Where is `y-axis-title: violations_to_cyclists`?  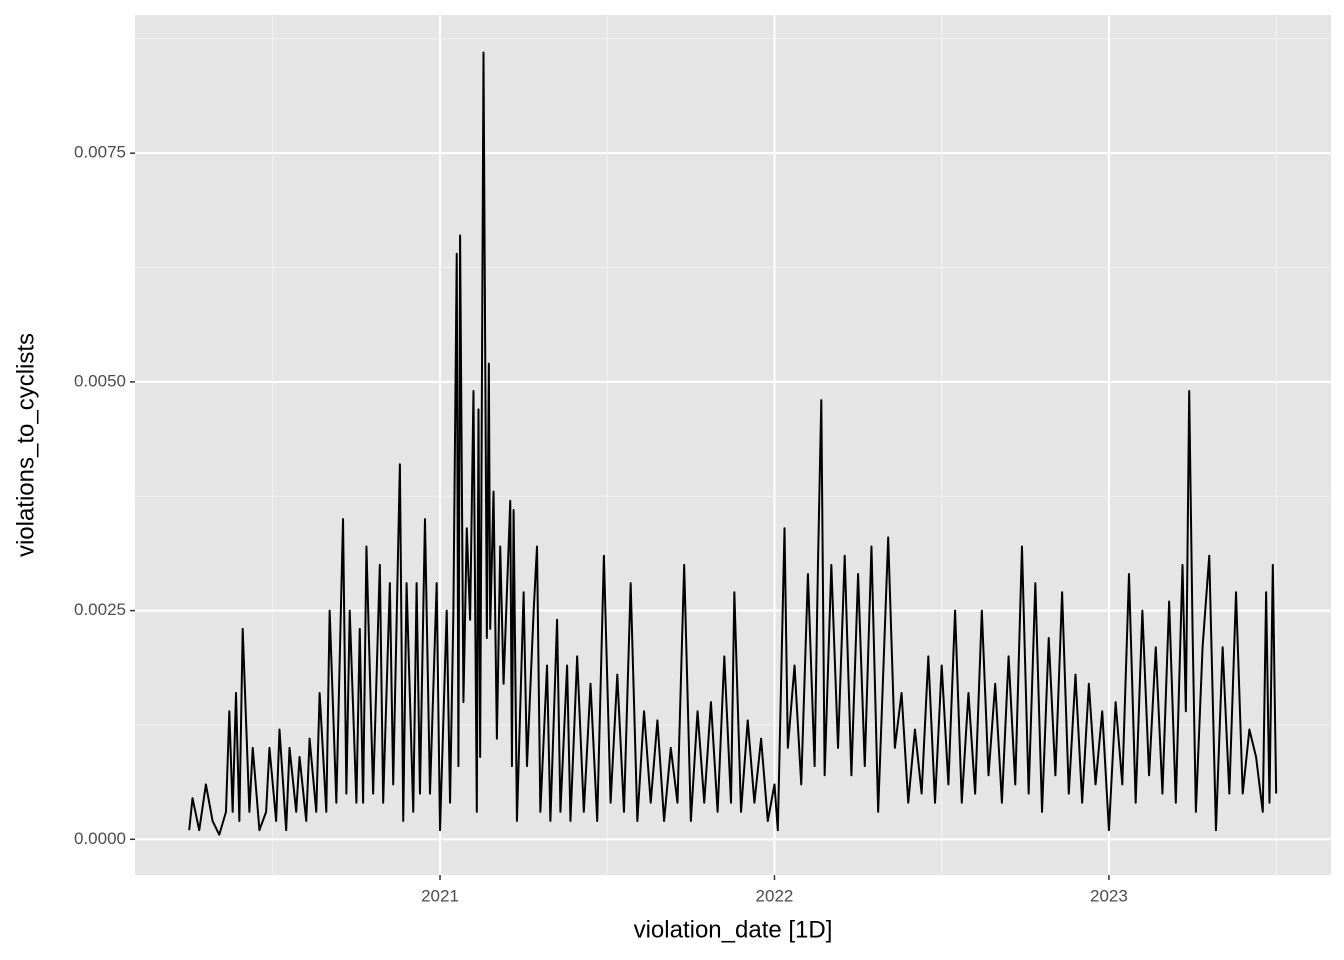 y-axis-title: violations_to_cyclists is located at coordinates (25, 445).